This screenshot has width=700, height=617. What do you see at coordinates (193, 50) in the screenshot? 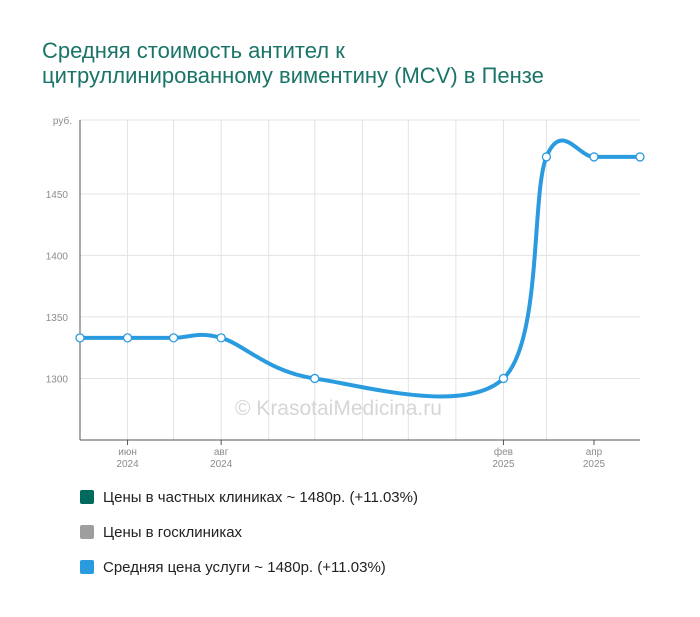
I see `chart-title-line-1: Средняя стоимость антител к` at bounding box center [193, 50].